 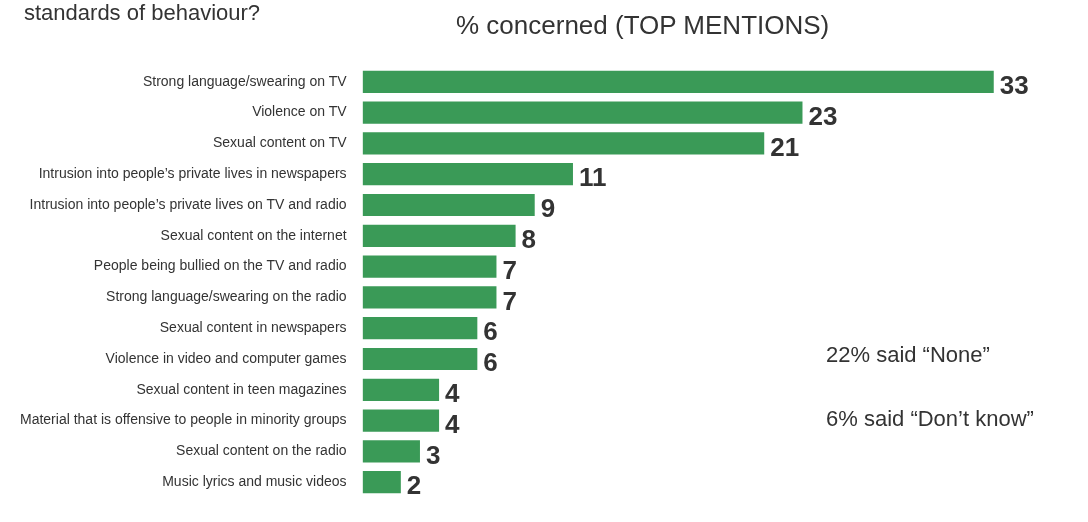 What do you see at coordinates (433, 454) in the screenshot?
I see `data-label: 3` at bounding box center [433, 454].